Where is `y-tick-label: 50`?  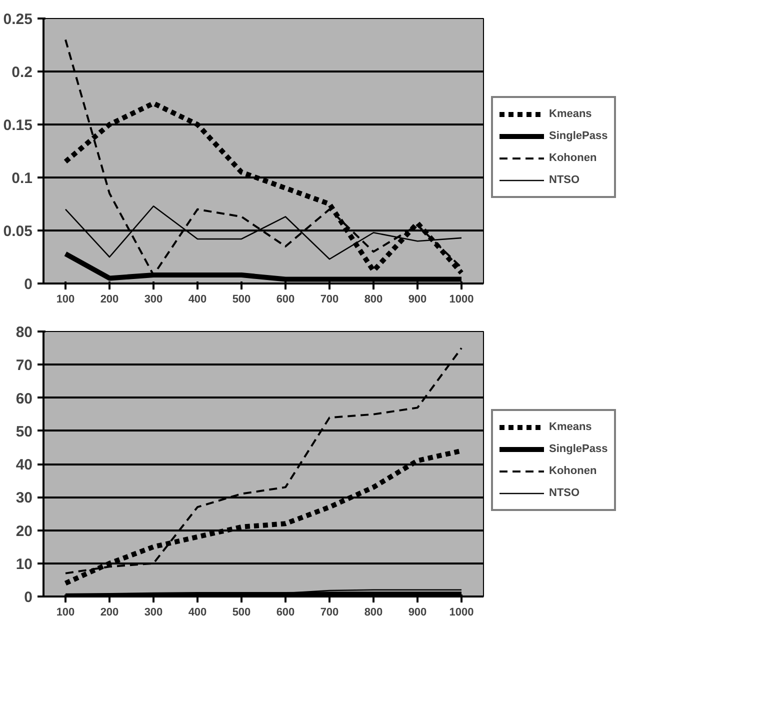
y-tick-label: 50 is located at coordinates (24, 431).